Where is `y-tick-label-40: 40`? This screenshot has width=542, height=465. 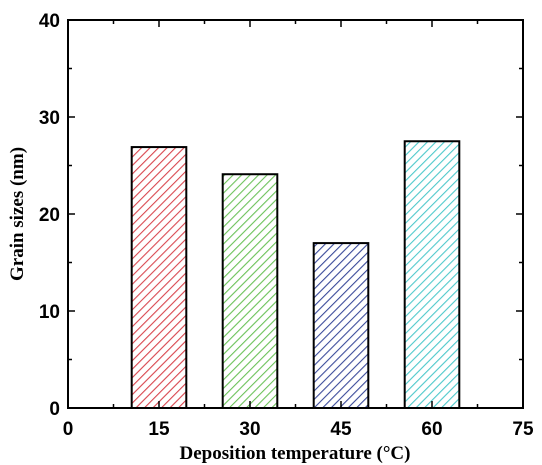
y-tick-label-40: 40 is located at coordinates (49, 21).